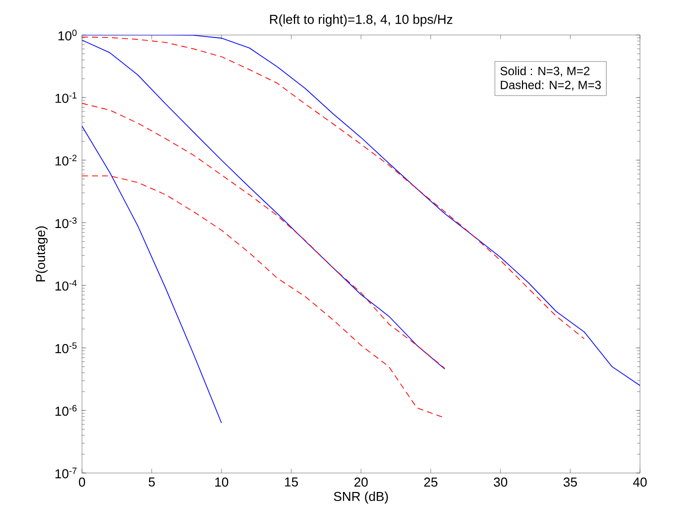  Describe the element at coordinates (66, 97) in the screenshot. I see `y-tick-label: 10$^{-1}$` at that location.